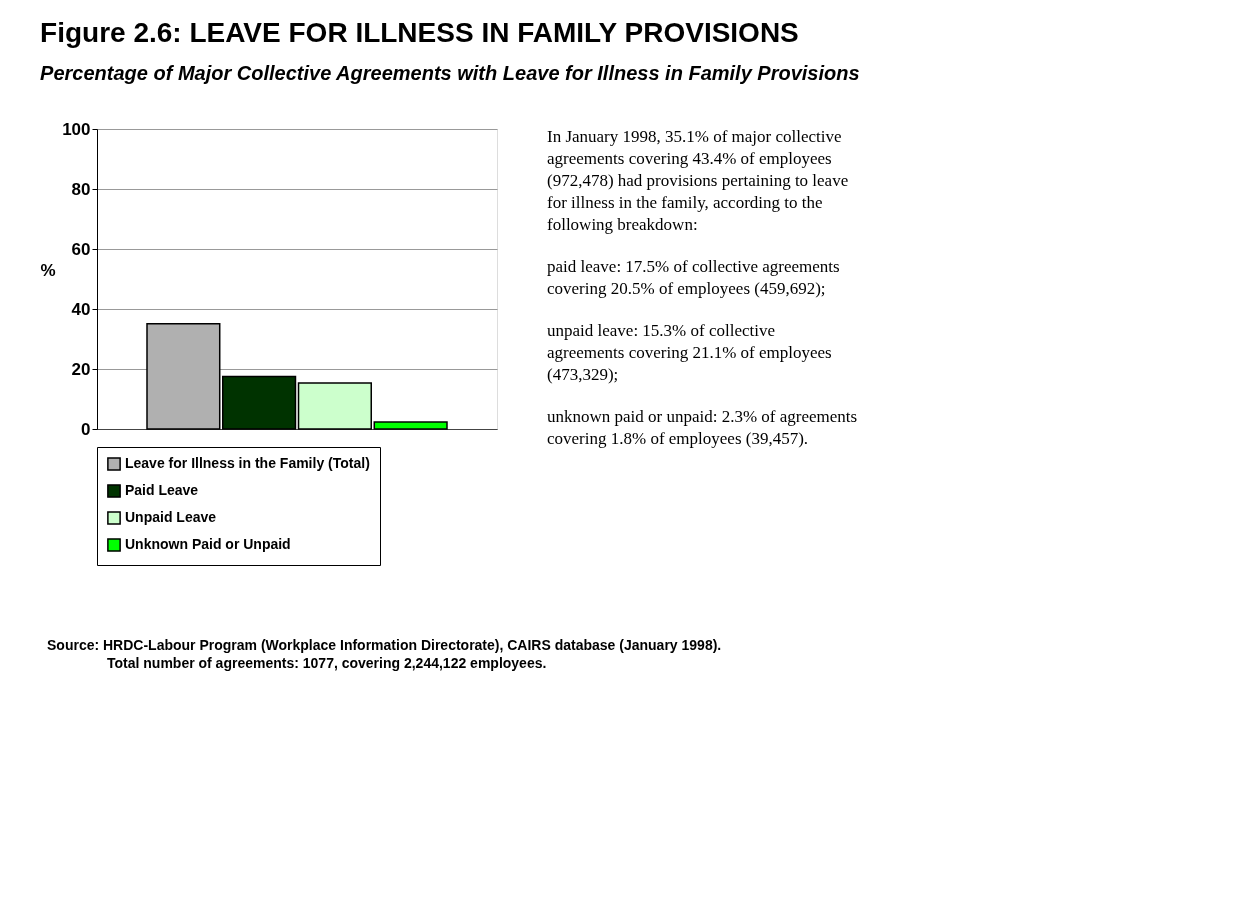 This screenshot has width=1259, height=915. I want to click on text: unknown paid or unpaid: 2.3% of agreements covering 1.8% of employees (39,457)., so click(702, 427).